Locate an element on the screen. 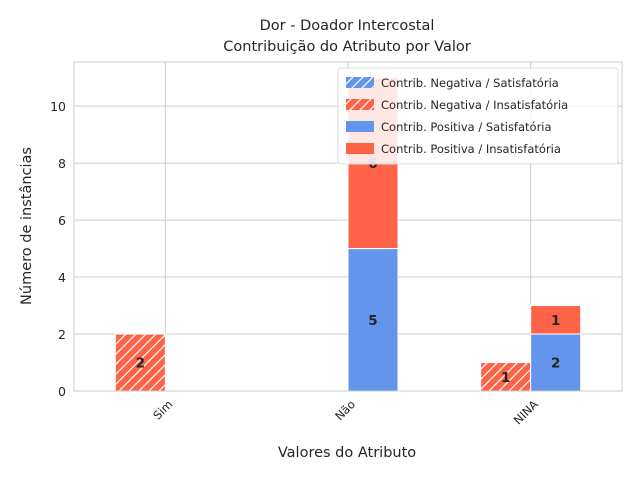 The width and height of the screenshot is (640, 484). x-tick-label: Sim is located at coordinates (162, 409).